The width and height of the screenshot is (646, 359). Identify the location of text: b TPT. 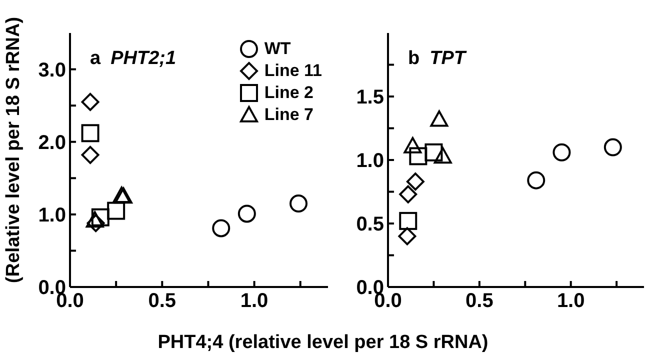
(437, 58).